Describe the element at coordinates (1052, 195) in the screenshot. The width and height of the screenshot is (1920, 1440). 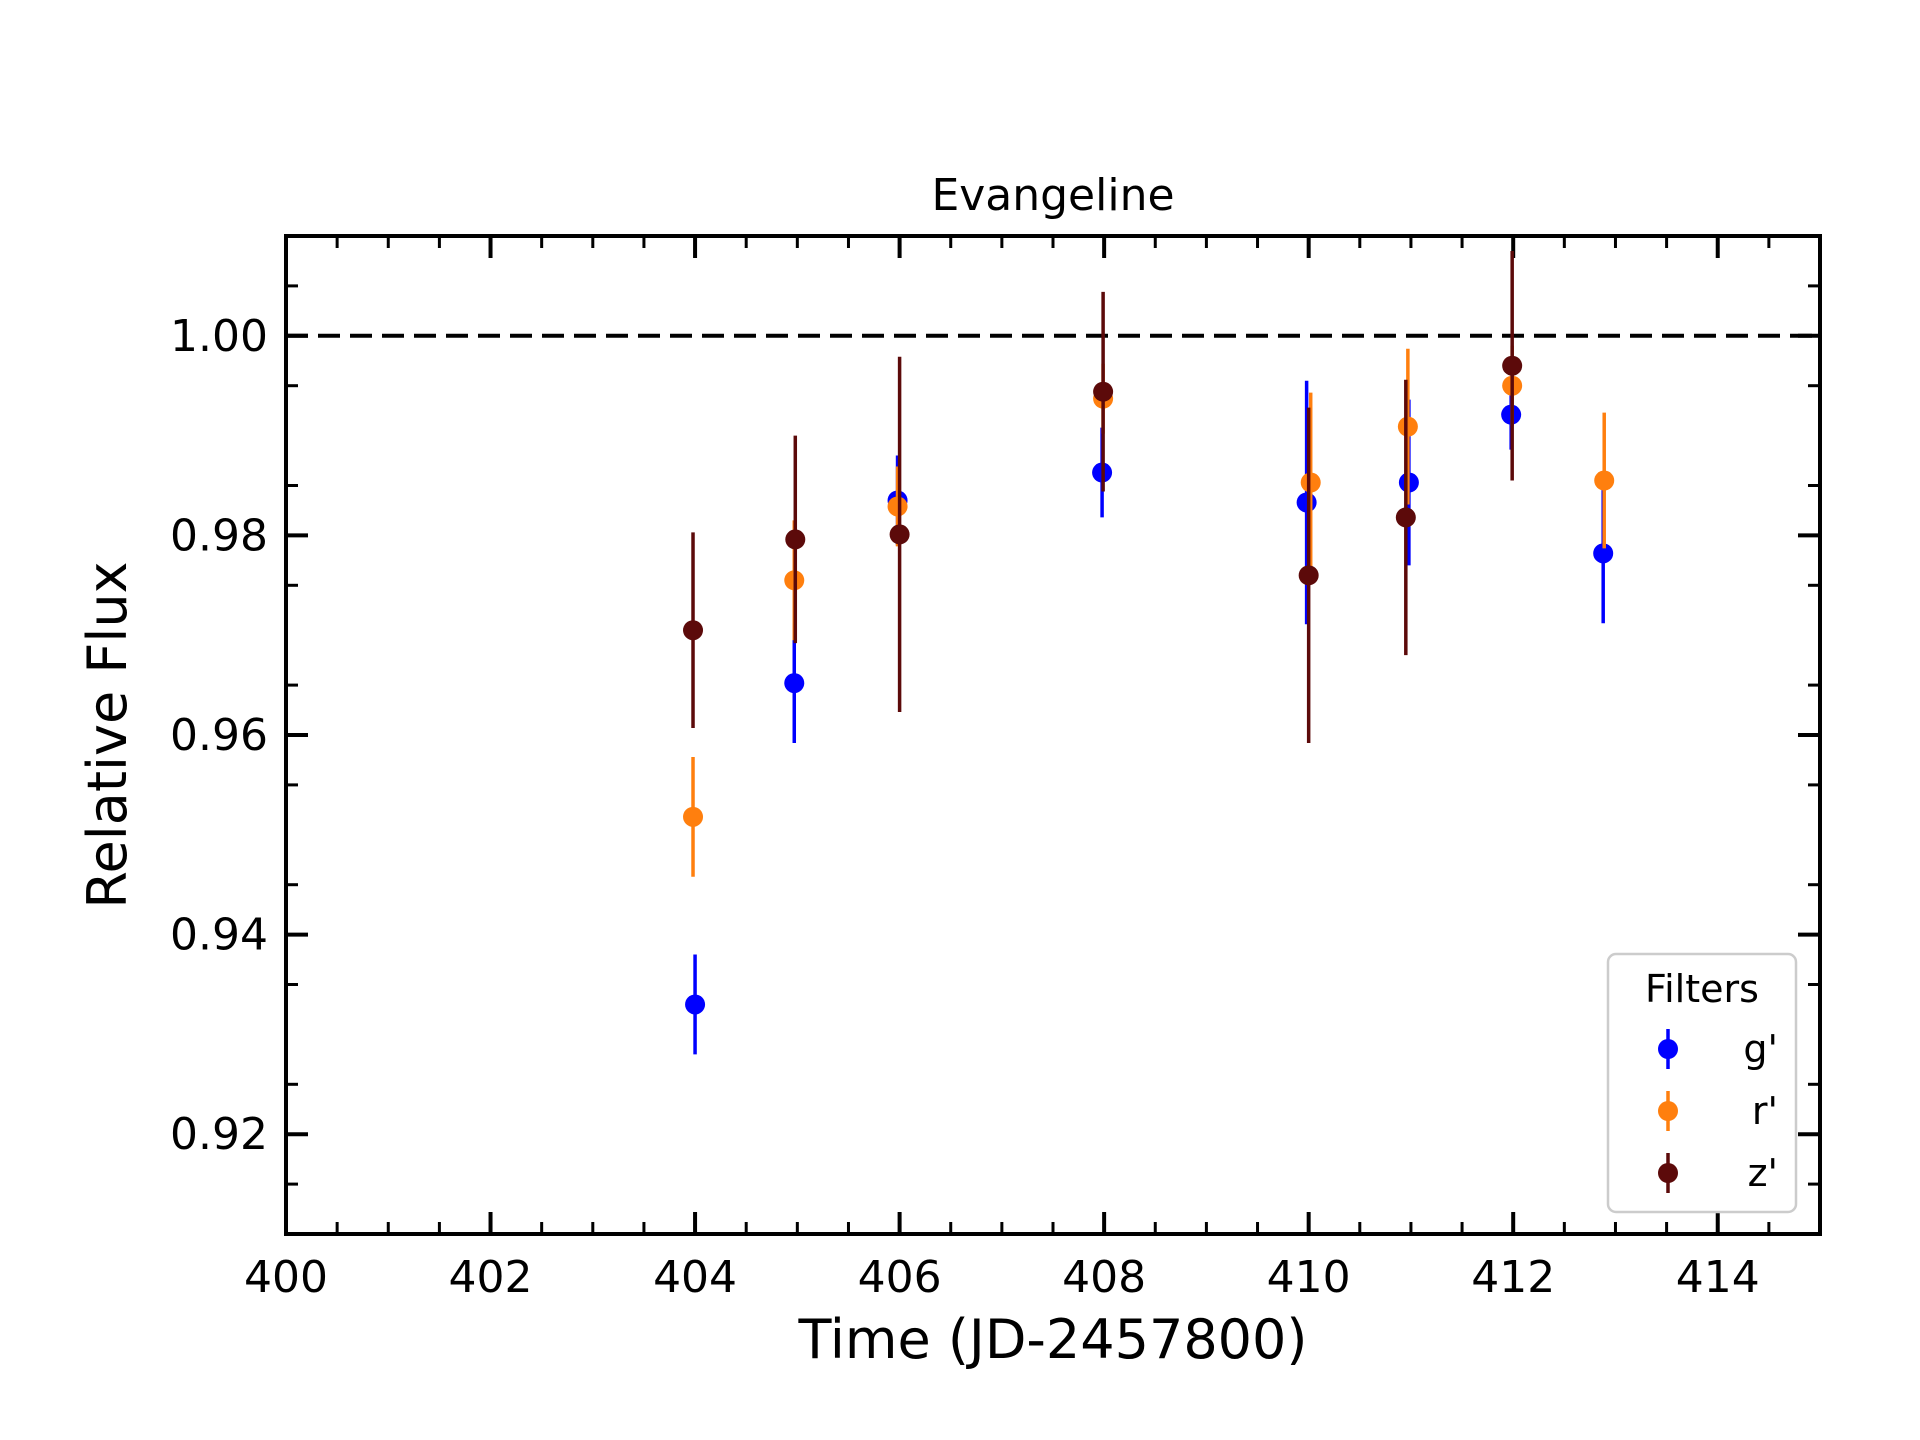
I see `chart-title: Evangeline` at that location.